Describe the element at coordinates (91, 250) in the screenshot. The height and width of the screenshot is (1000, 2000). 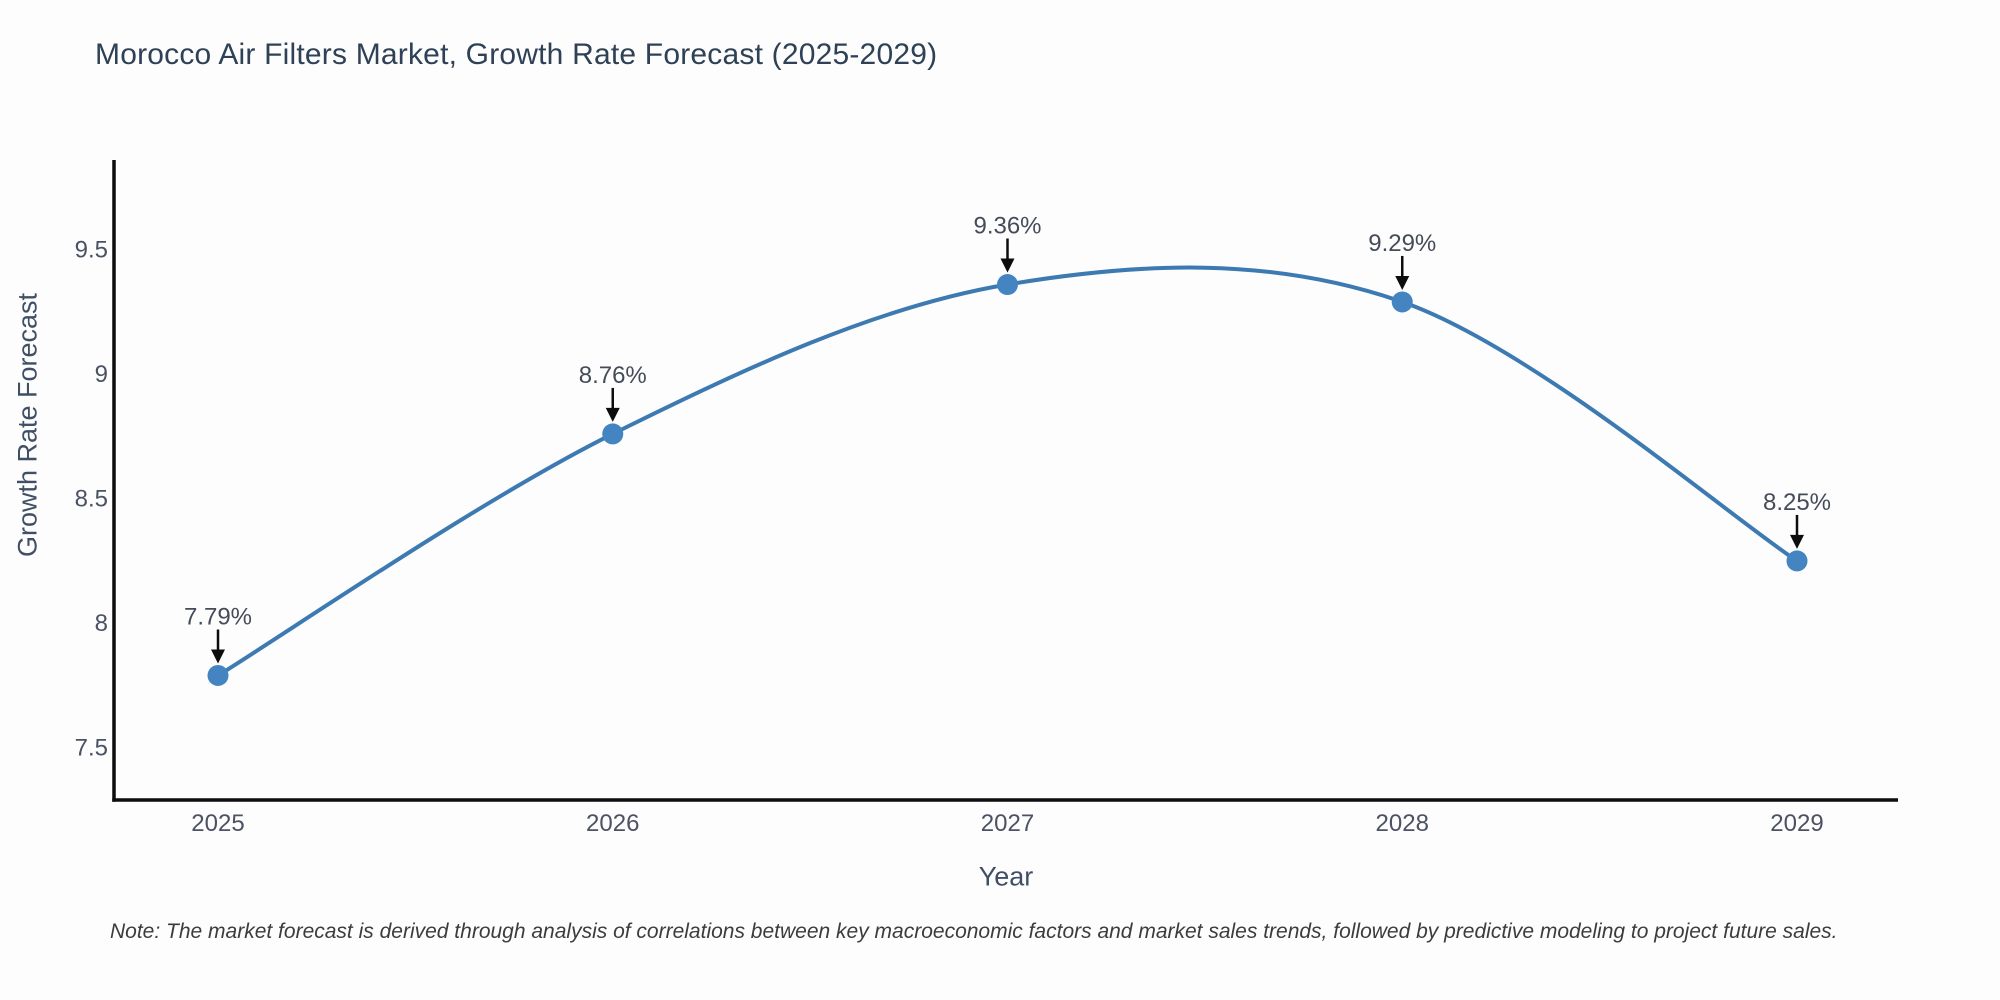
I see `y-tick-label: 9.5` at that location.